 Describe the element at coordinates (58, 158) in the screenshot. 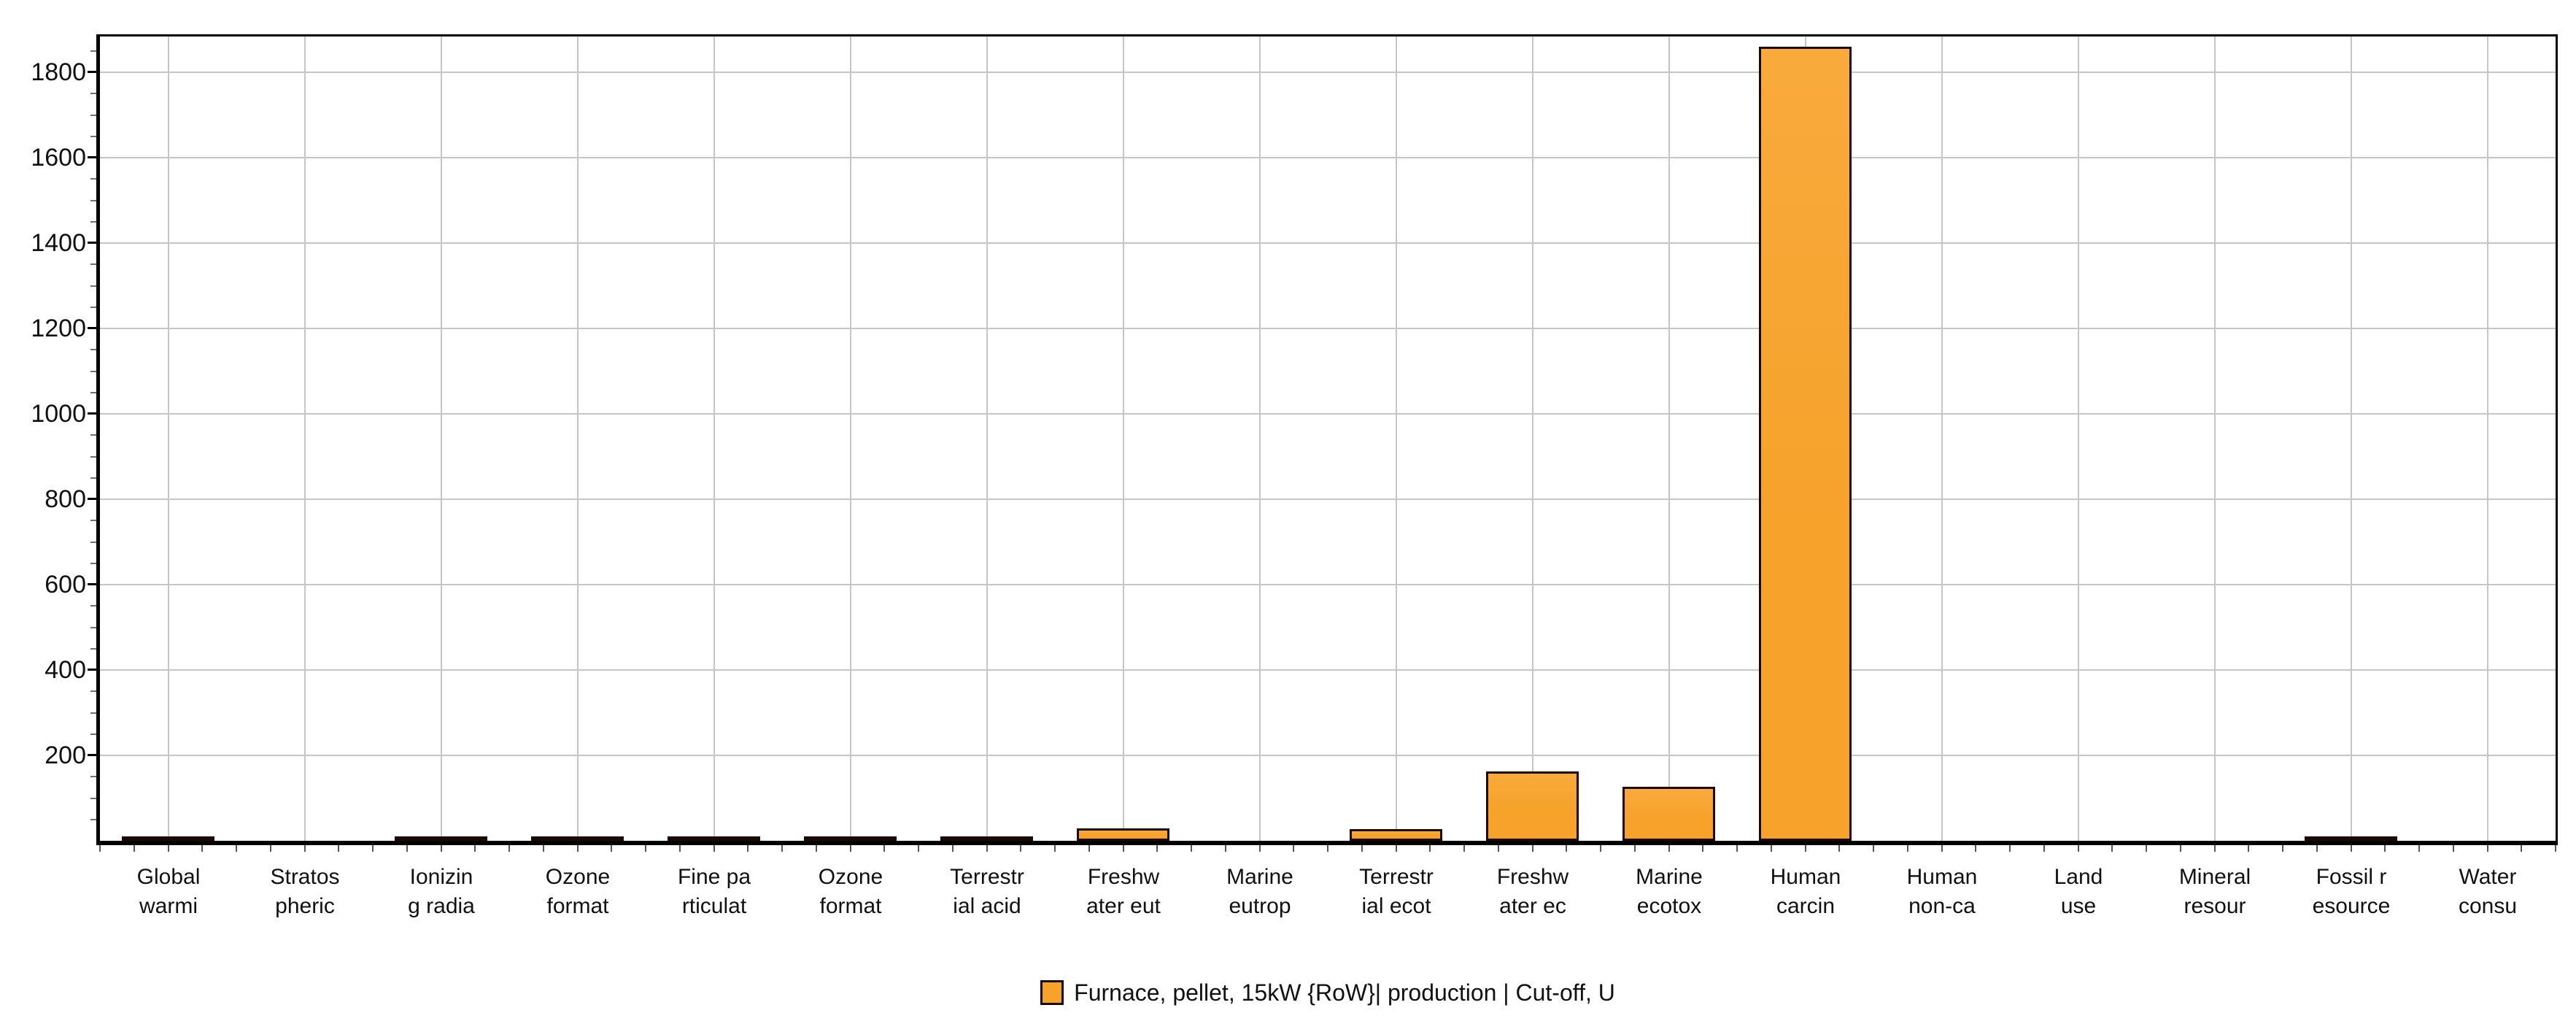

I see `y-axis-tick-label: 1600` at that location.